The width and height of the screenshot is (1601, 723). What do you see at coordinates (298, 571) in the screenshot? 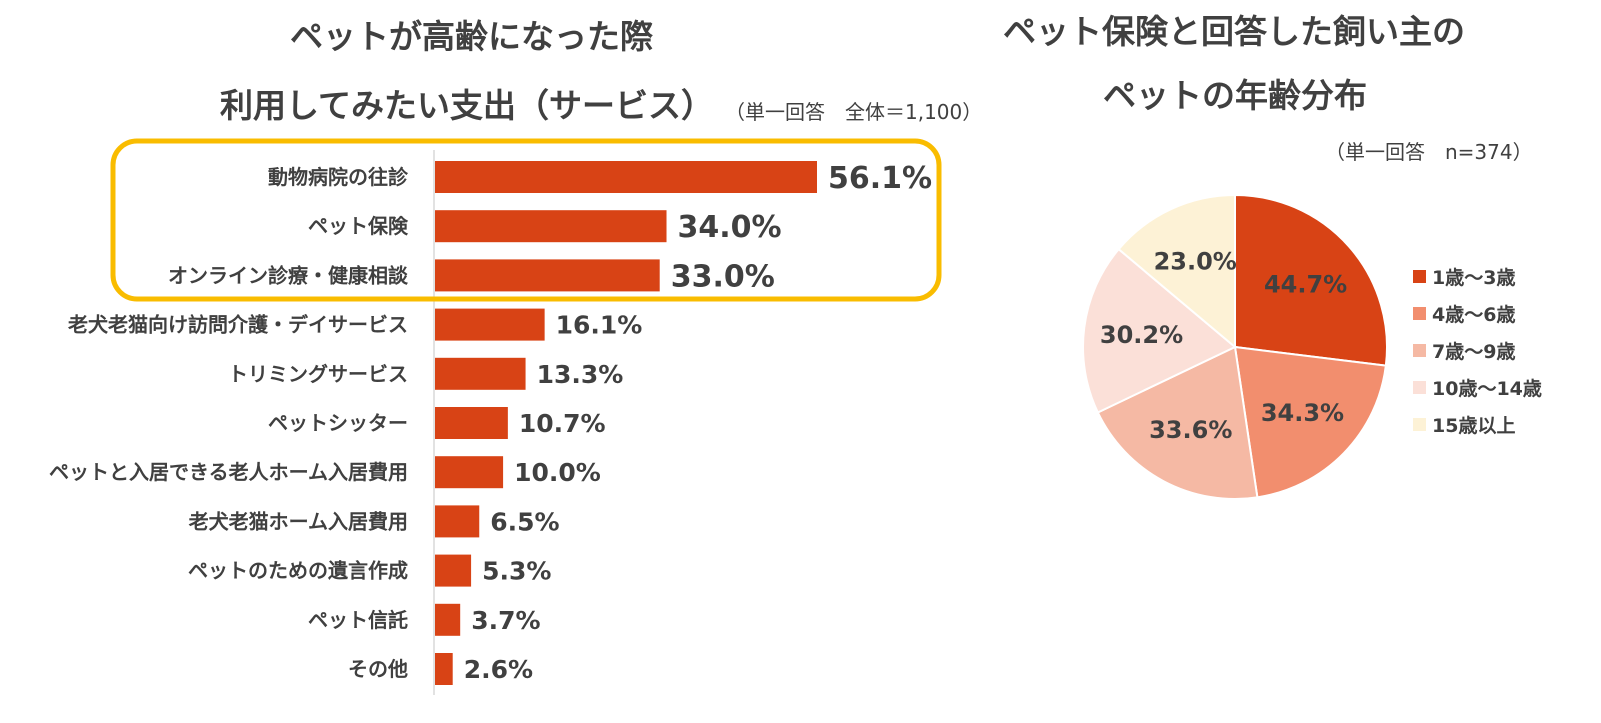
I see `category-label-8: ペットのための遺言作成` at bounding box center [298, 571].